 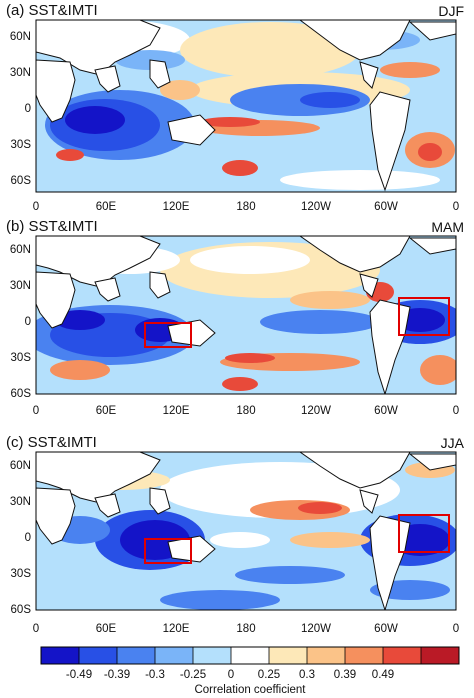 What do you see at coordinates (447, 227) in the screenshot?
I see `panel-b-season: MAM` at bounding box center [447, 227].